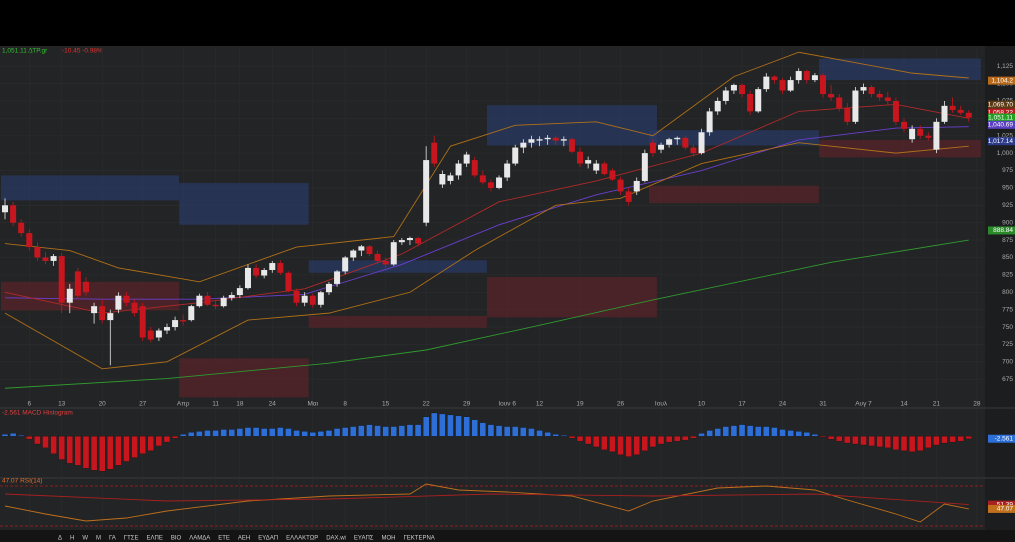 This screenshot has width=1015, height=542. Describe the element at coordinates (72, 539) in the screenshot. I see `toolbar-item: Η` at that location.